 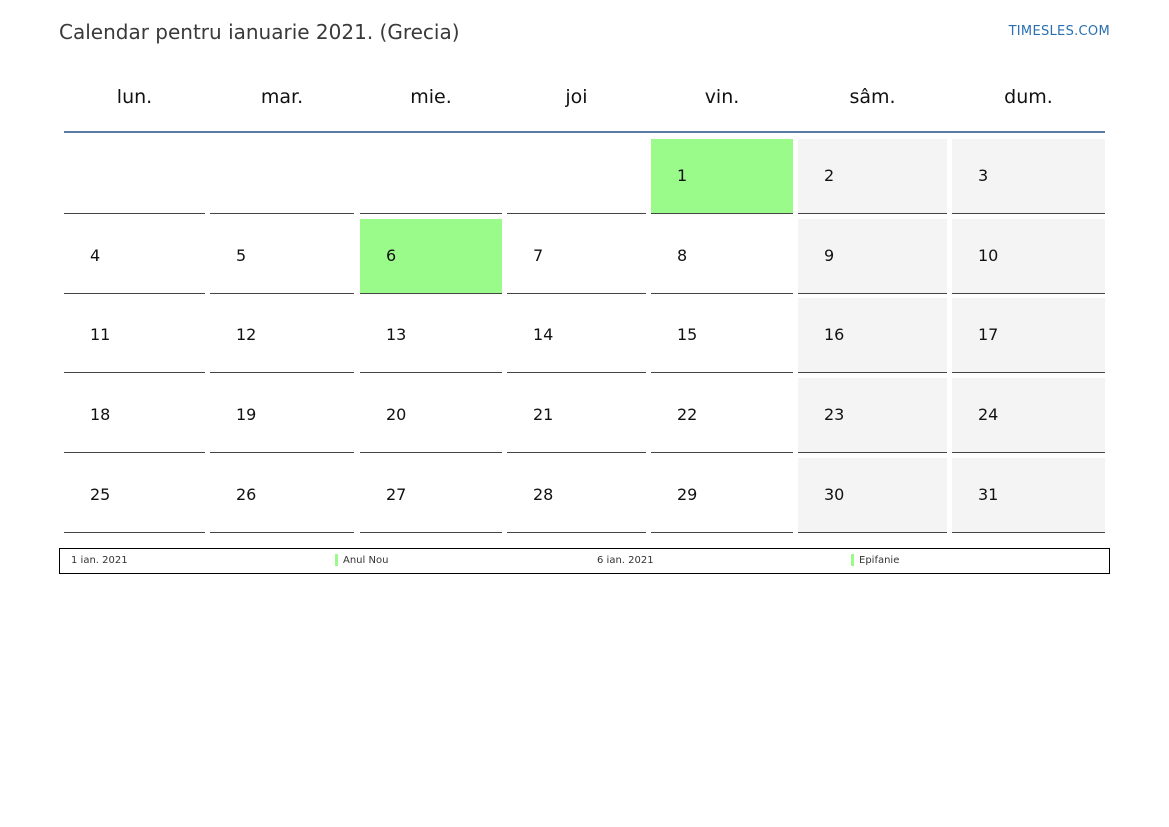 What do you see at coordinates (988, 494) in the screenshot?
I see `day-number: 31` at bounding box center [988, 494].